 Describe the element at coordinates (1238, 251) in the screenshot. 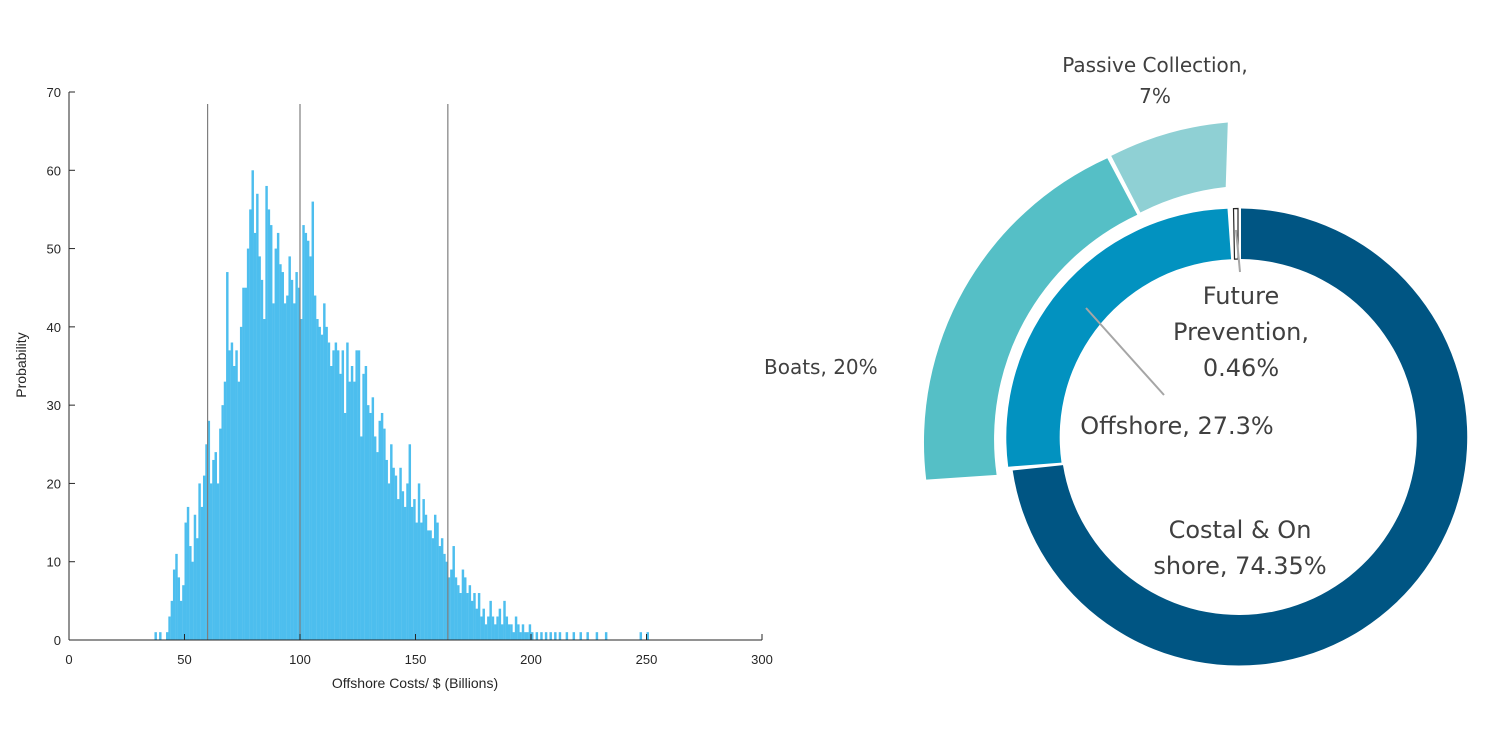

I see `future-prevention-leader` at that location.